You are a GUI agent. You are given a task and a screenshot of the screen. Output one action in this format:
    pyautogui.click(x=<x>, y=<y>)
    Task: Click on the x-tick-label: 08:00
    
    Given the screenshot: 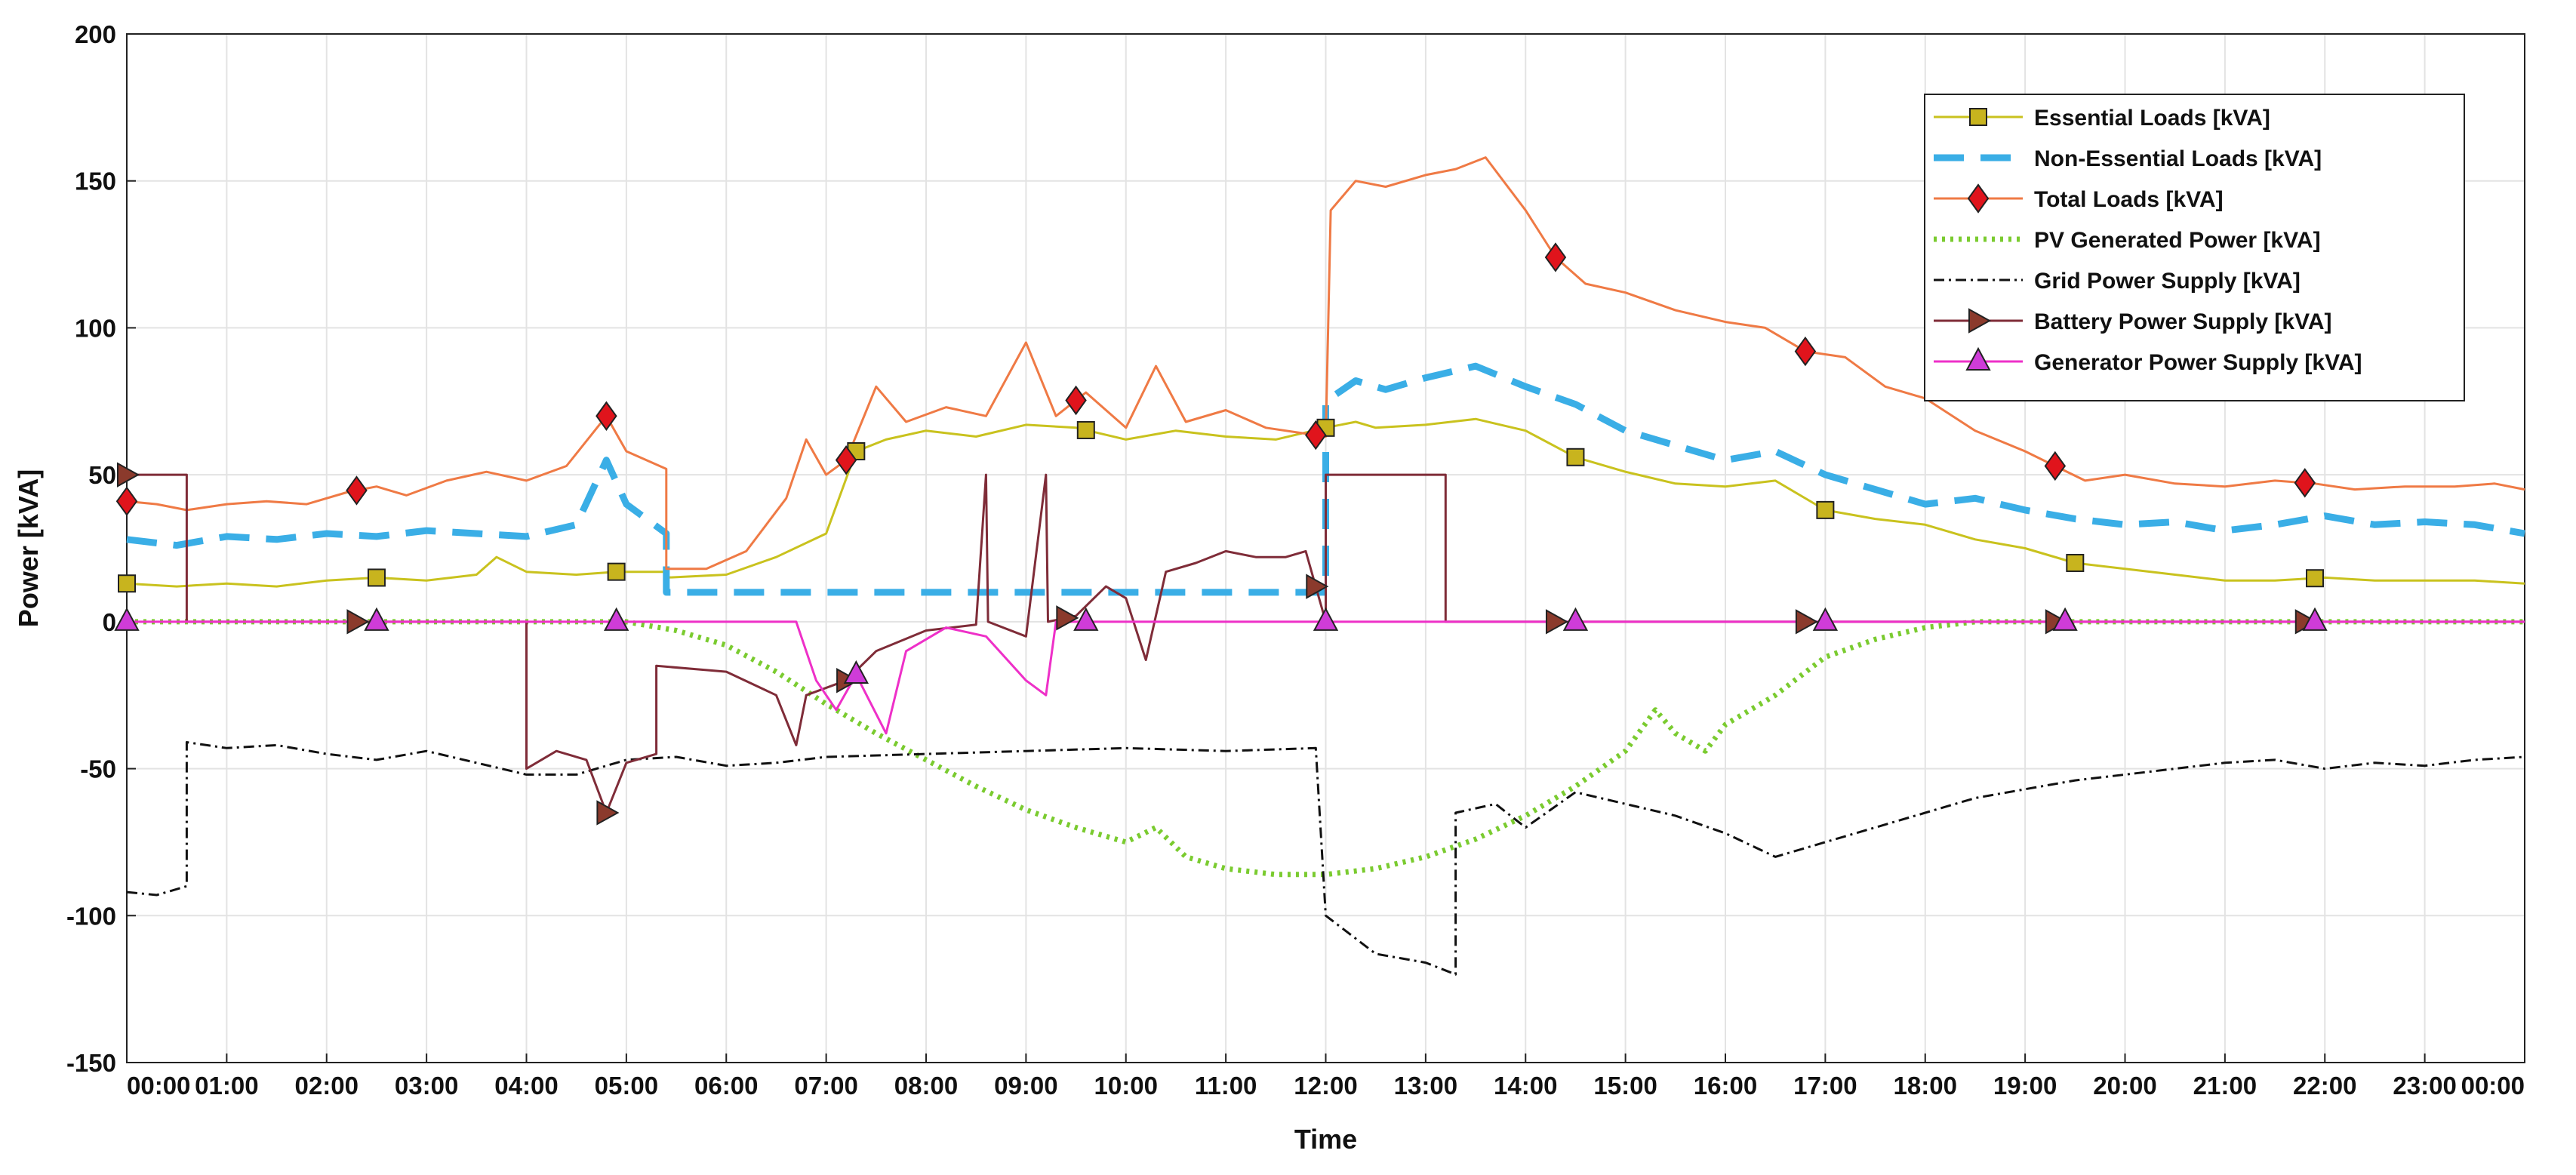 What is the action you would take?
    pyautogui.click(x=926, y=1086)
    